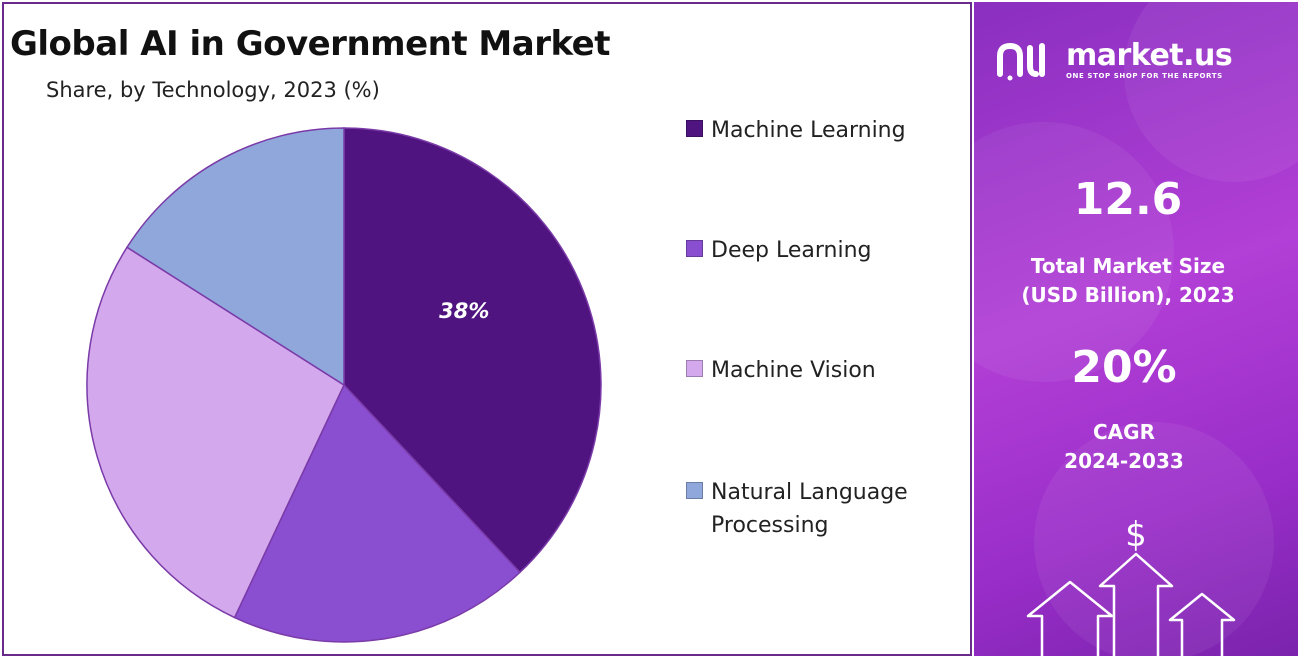 This screenshot has height=660, width=1300. What do you see at coordinates (1131, 585) in the screenshot?
I see `dollar-growth-arrows-icon: $` at bounding box center [1131, 585].